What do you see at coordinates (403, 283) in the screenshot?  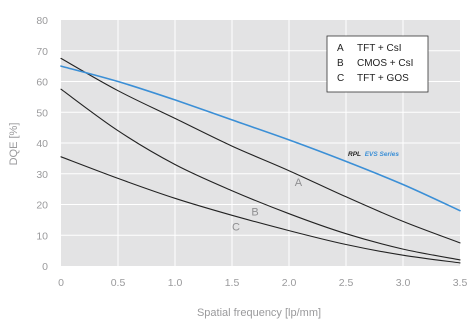 I see `x-tick-3-0: 3.0` at bounding box center [403, 283].